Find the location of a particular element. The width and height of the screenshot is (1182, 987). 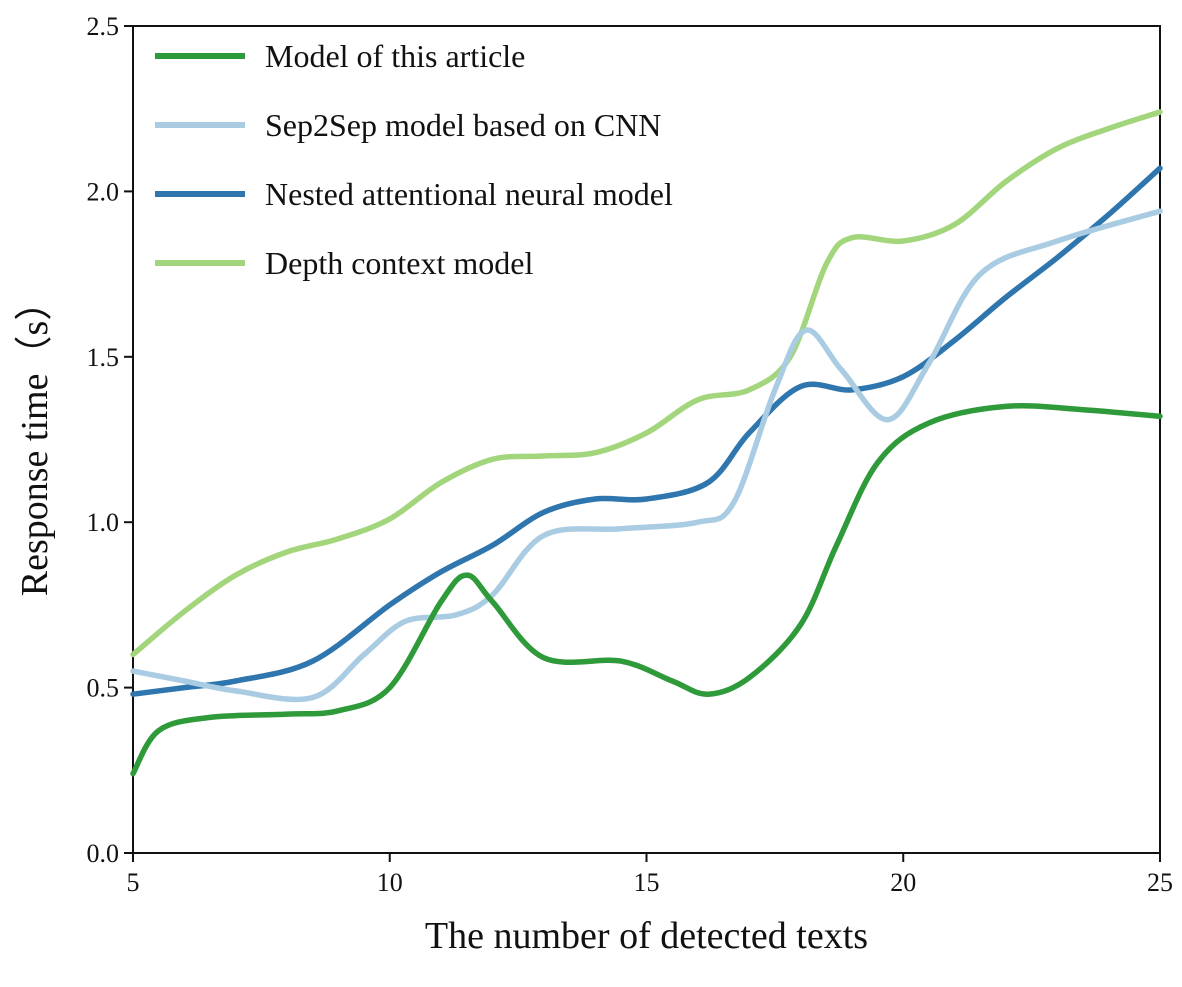

y-tick-label: 0.0 is located at coordinates (103, 853).